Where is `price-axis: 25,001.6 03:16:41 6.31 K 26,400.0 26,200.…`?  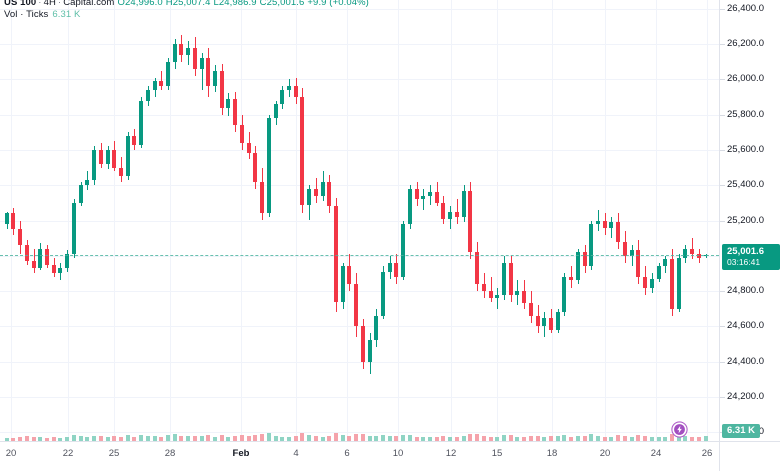 price-axis: 25,001.6 03:16:41 6.31 K 26,400.0 26,200.… is located at coordinates (749, 220).